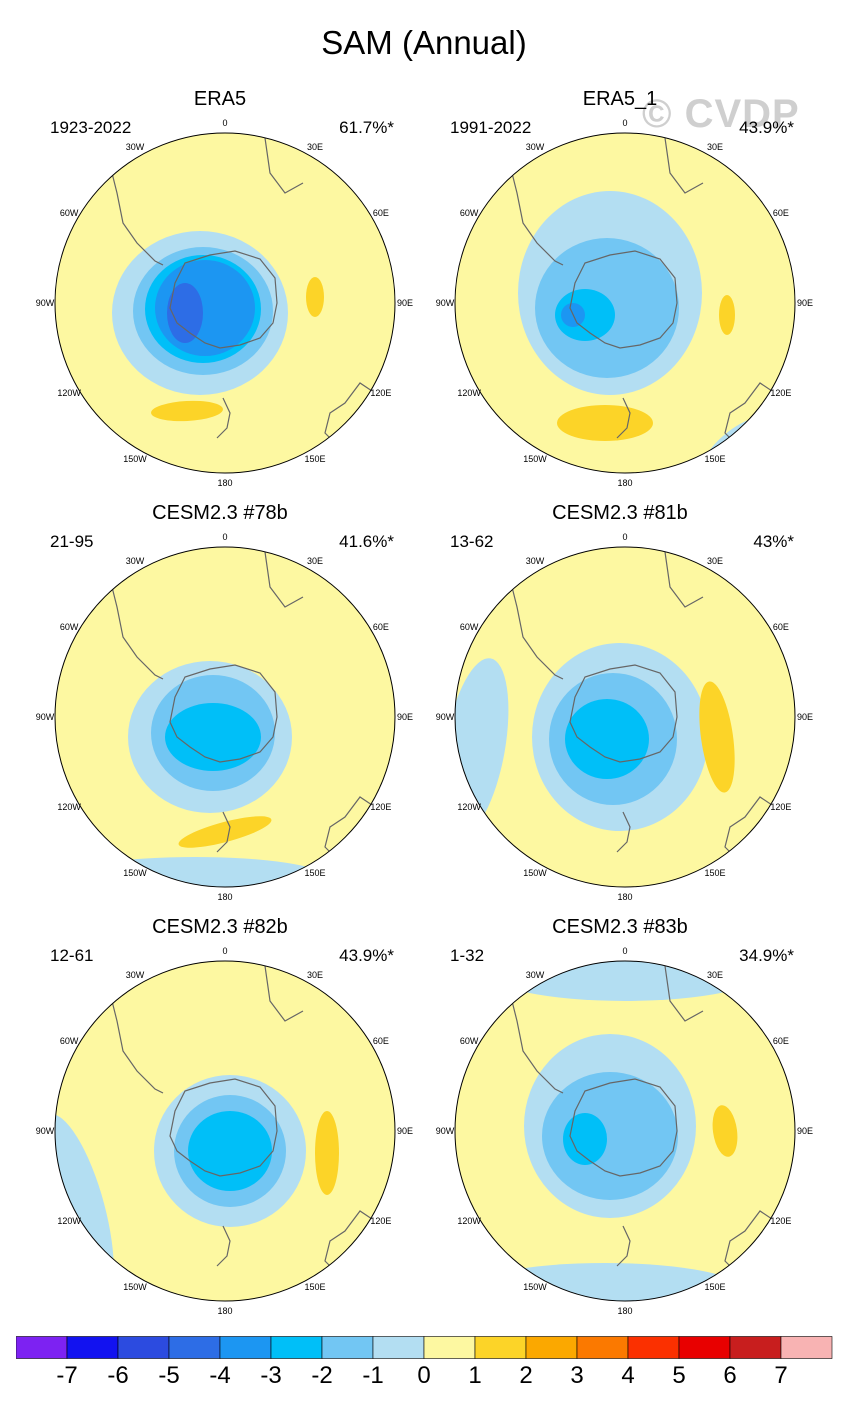 This screenshot has width=848, height=1414. Describe the element at coordinates (628, 1375) in the screenshot. I see `colorbar-tick-label: 4` at that location.